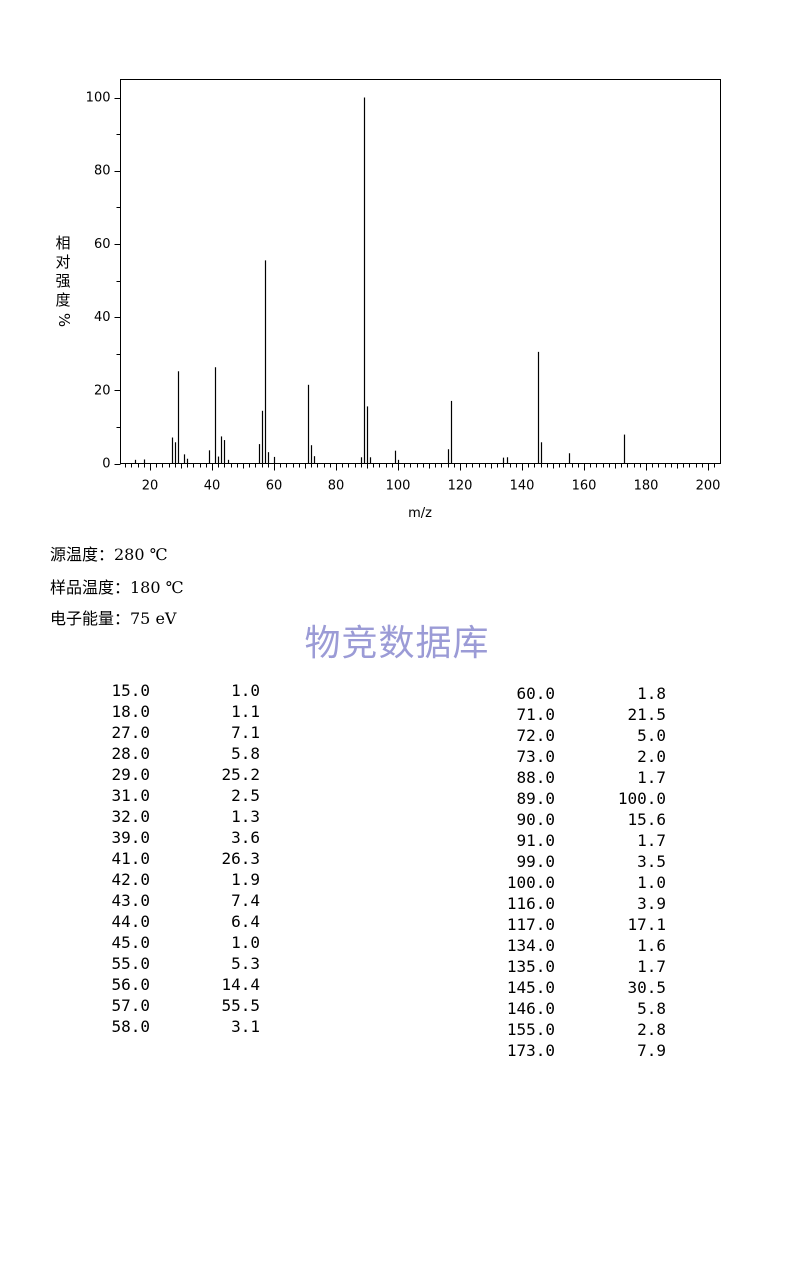 The height and width of the screenshot is (1276, 794). What do you see at coordinates (130, 753) in the screenshot?
I see `mz-value: 28.0` at bounding box center [130, 753].